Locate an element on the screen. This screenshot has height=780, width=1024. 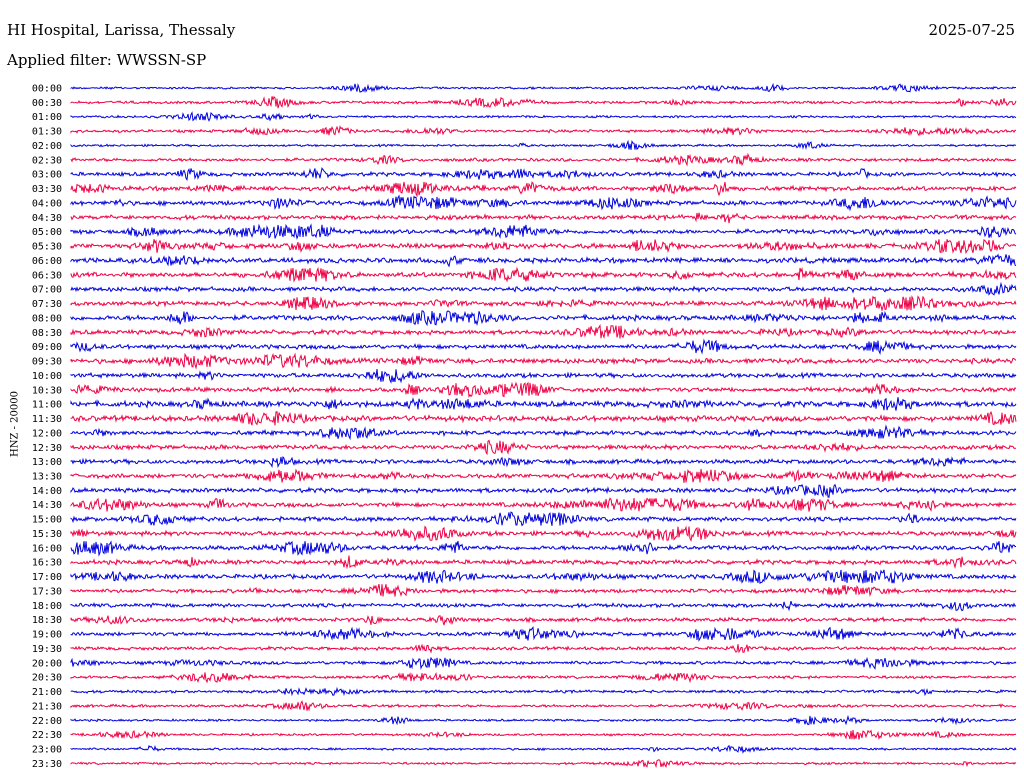
time-tick-label: 23:30 is located at coordinates (47, 764).